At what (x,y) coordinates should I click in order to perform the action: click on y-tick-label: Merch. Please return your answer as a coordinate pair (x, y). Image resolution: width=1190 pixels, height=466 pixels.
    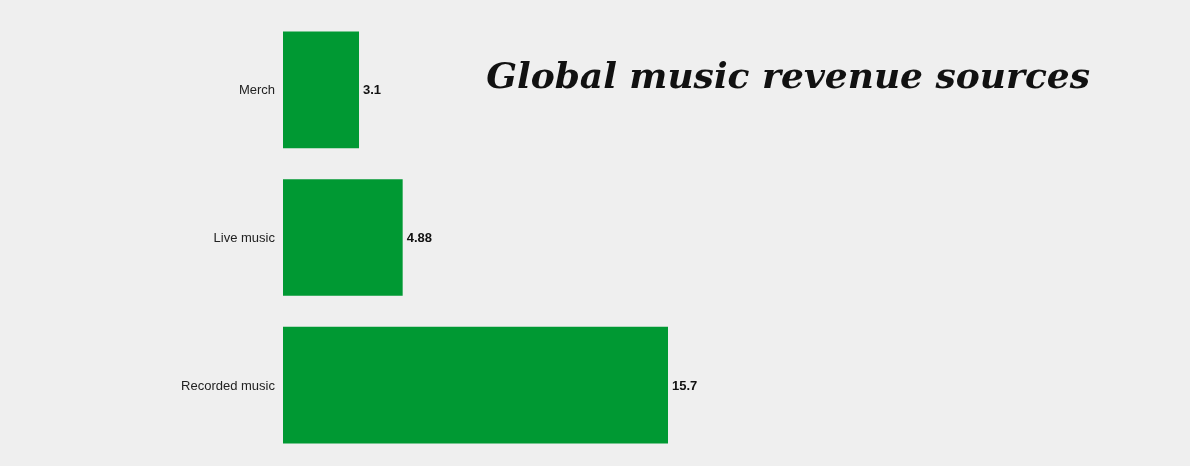
    Looking at the image, I should click on (256, 90).